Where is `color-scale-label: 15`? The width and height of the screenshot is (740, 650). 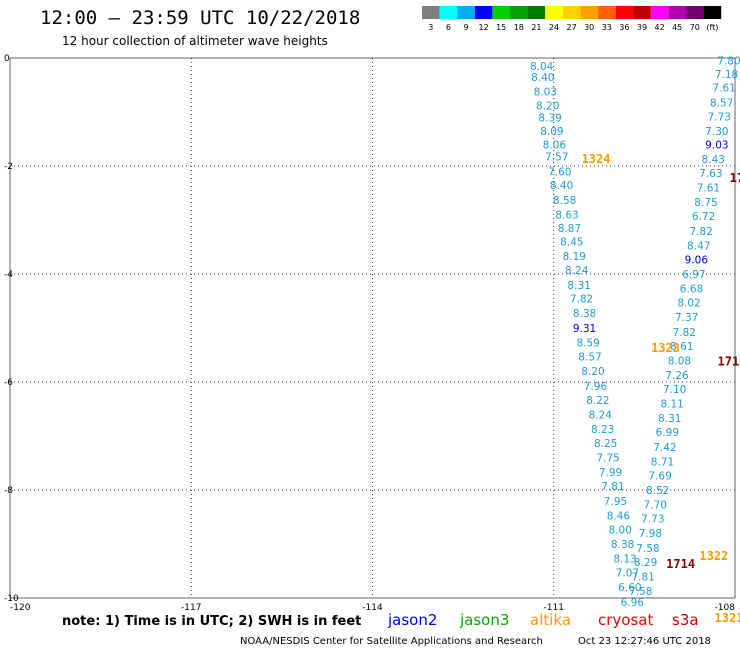 color-scale-label: 15 is located at coordinates (501, 27).